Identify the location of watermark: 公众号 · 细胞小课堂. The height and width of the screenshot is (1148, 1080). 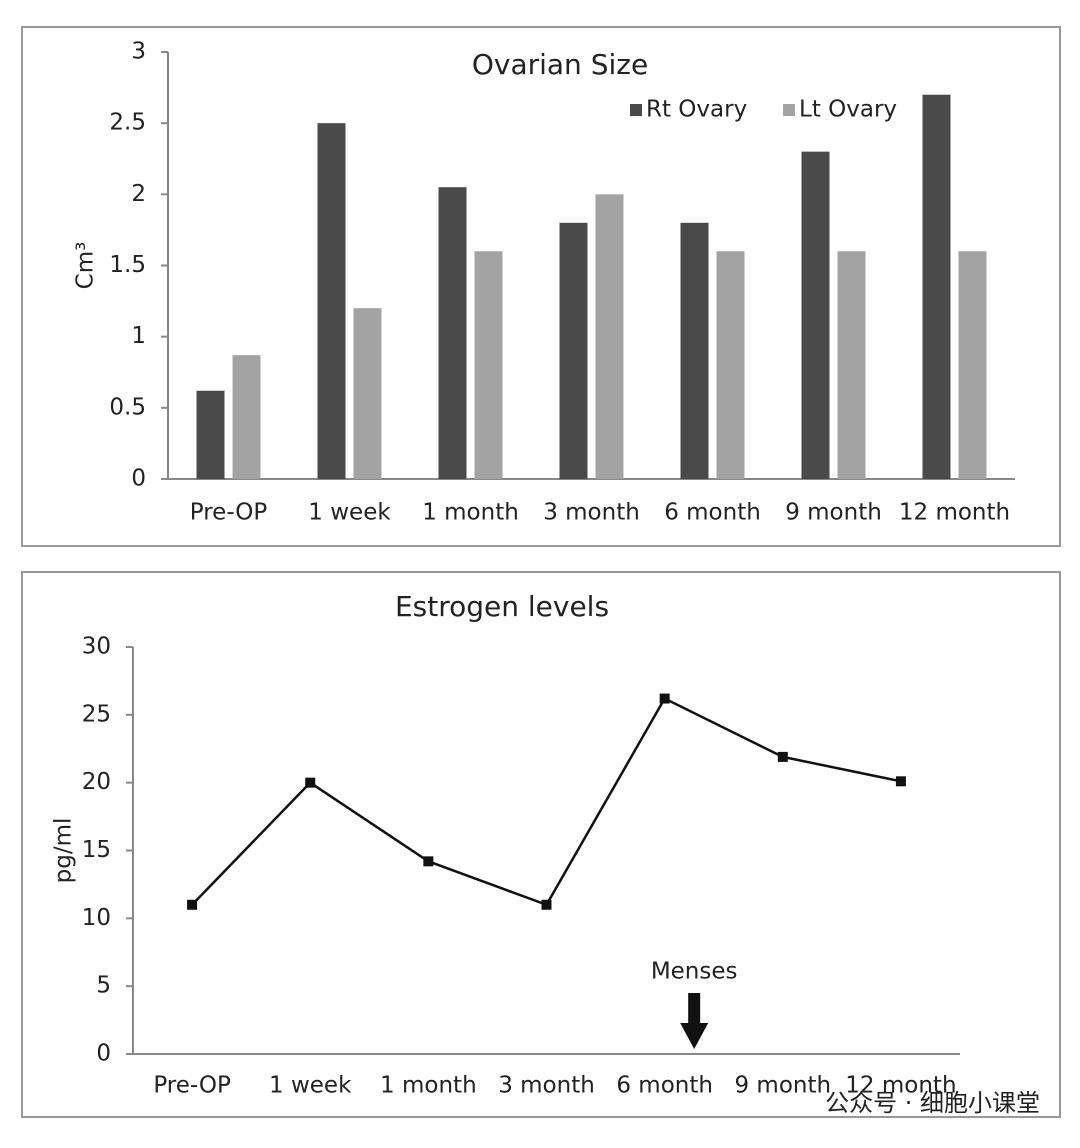
(932, 1103).